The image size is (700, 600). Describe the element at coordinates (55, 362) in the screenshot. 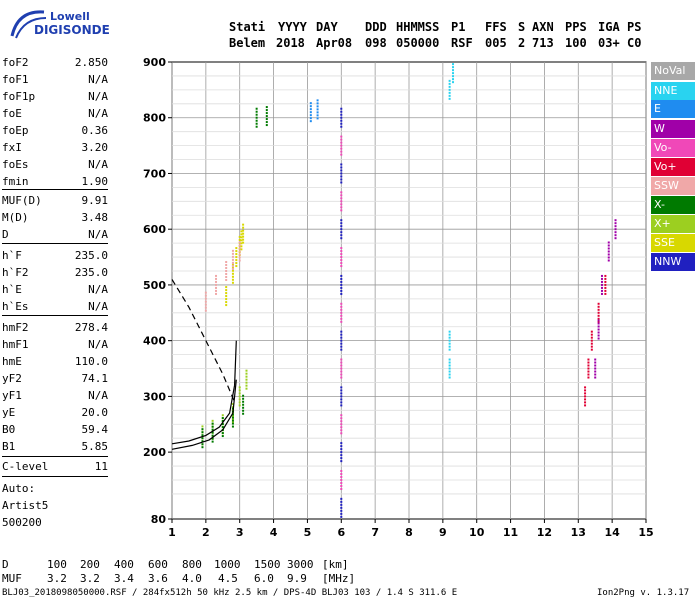

I see `param-row: hmE 110.0` at that location.